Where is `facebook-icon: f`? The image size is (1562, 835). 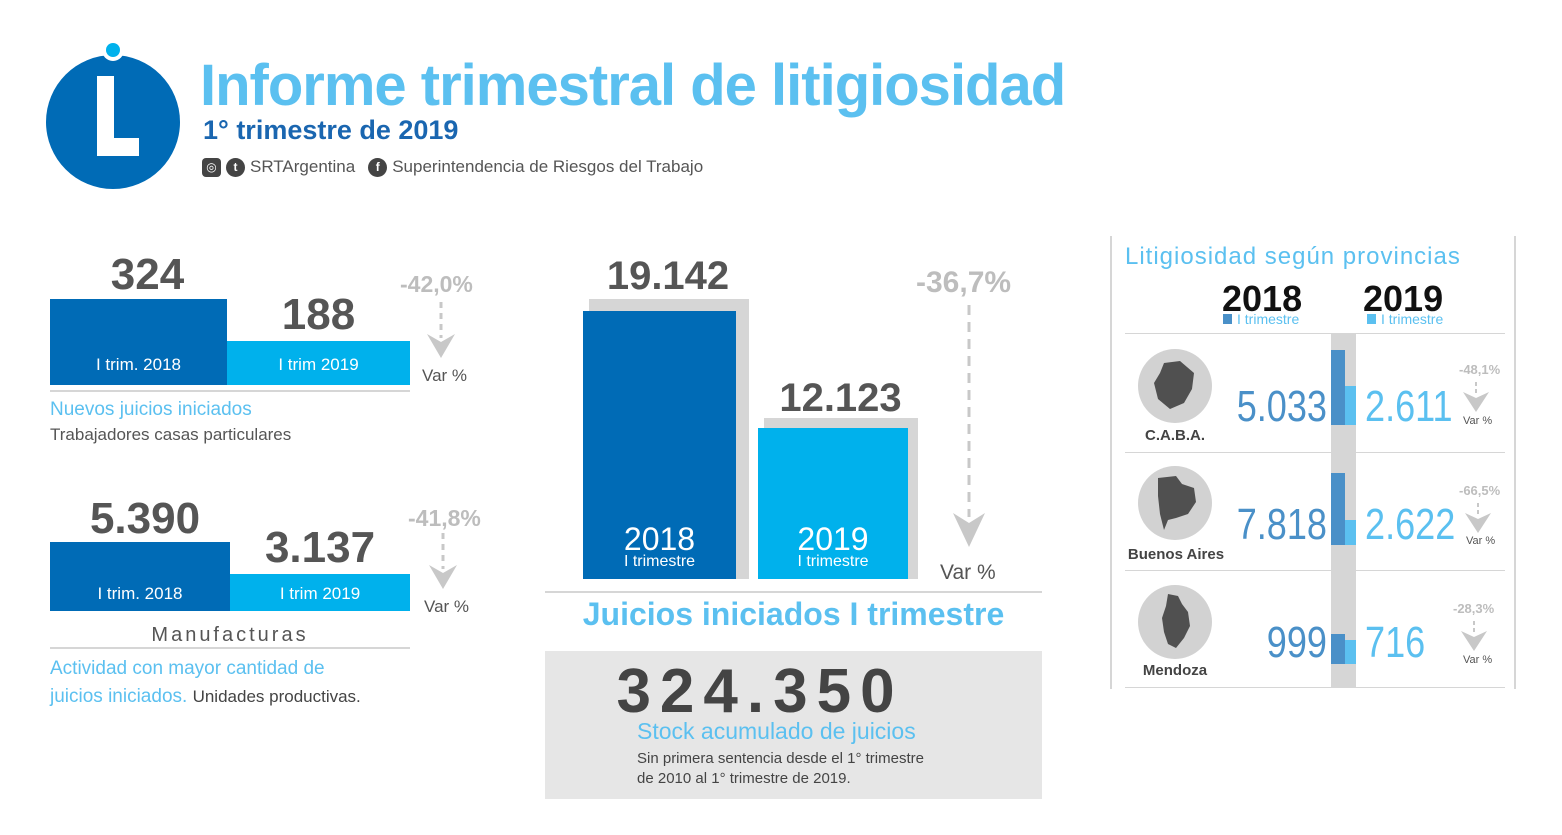
facebook-icon: f is located at coordinates (378, 167).